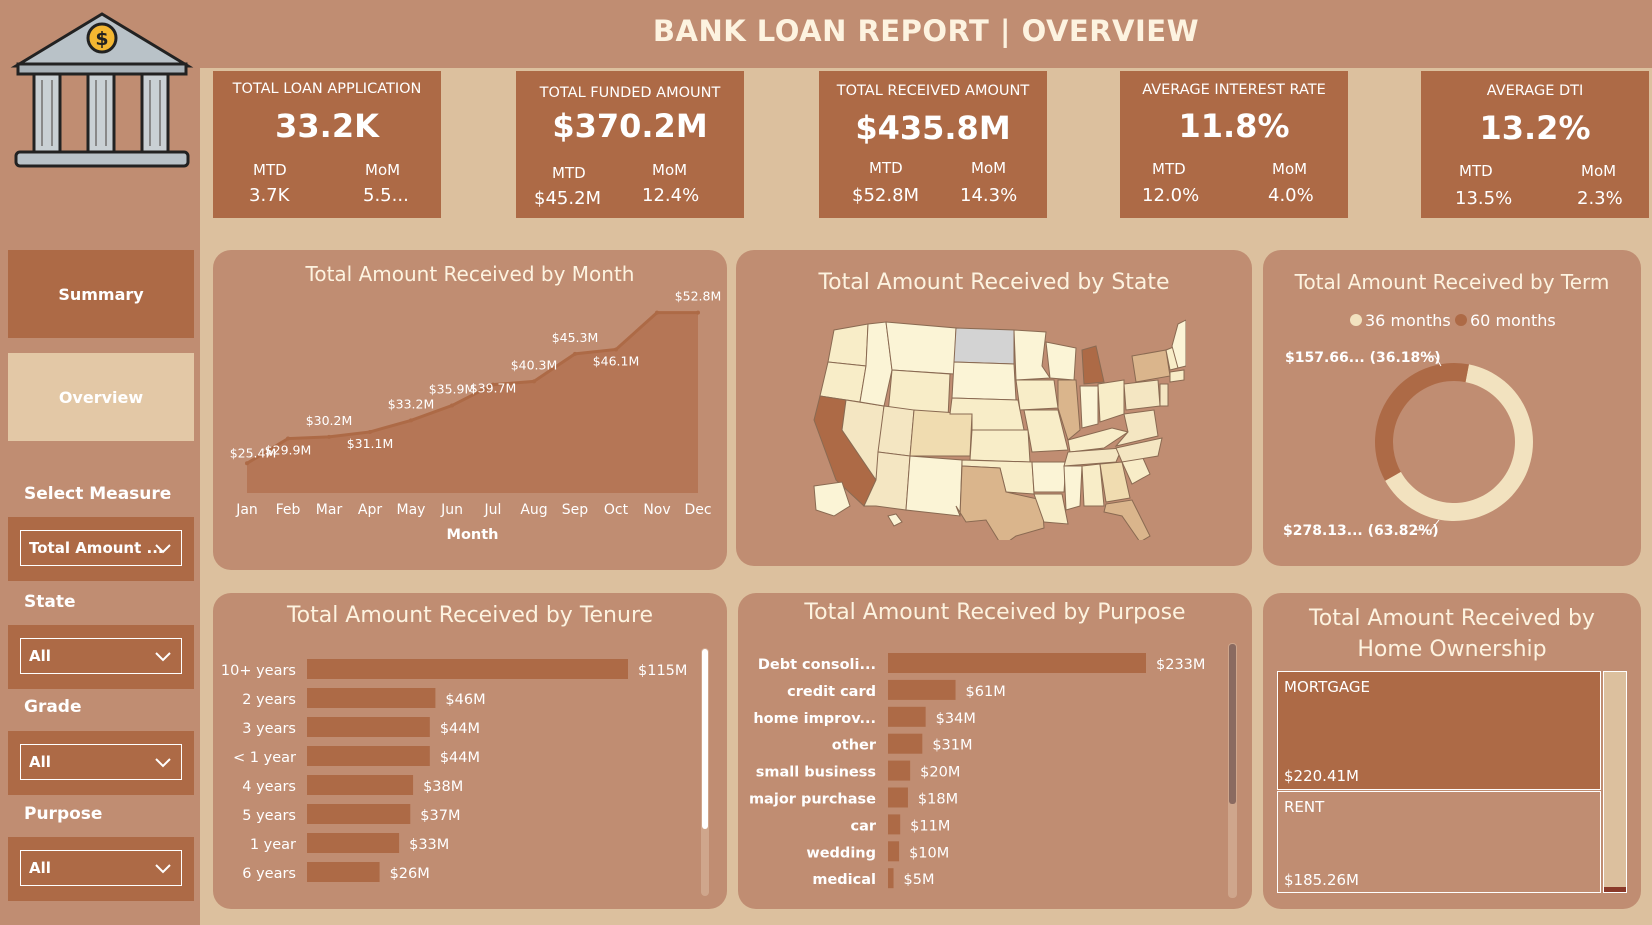  Describe the element at coordinates (575, 510) in the screenshot. I see `month-tick-label: Sep` at that location.